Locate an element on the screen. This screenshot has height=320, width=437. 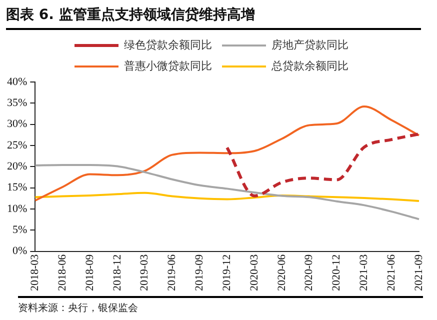
x-tick-label: 2020-06 is located at coordinates (282, 273).